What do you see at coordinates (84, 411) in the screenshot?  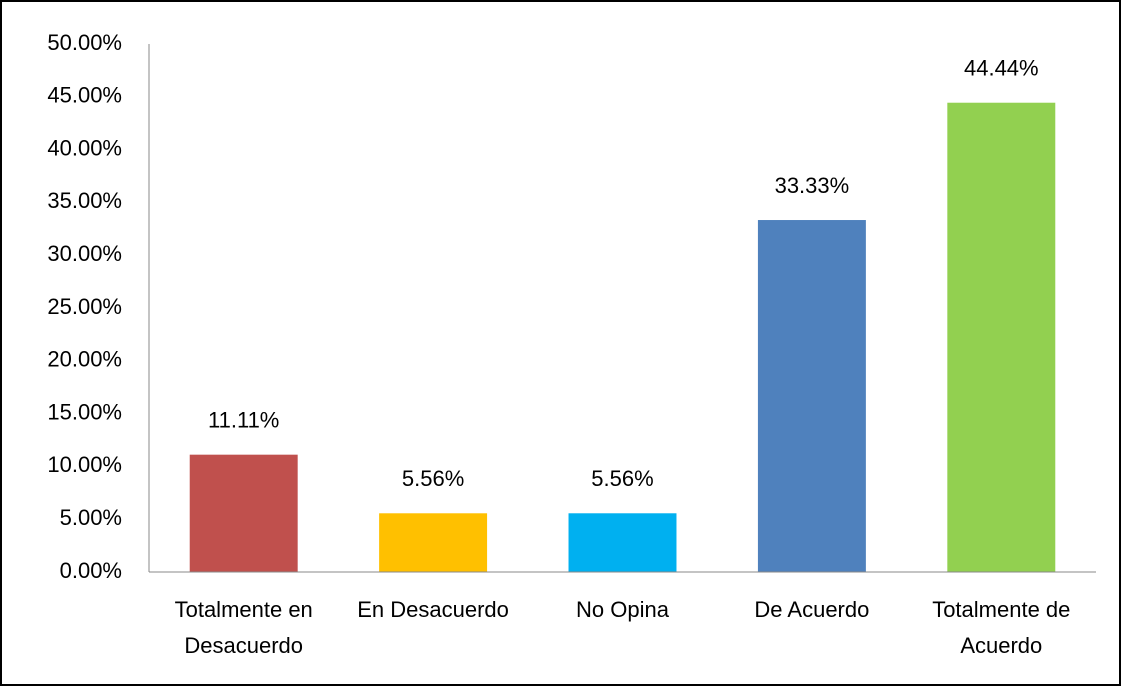 I see `y-tick-label: 15.00%` at bounding box center [84, 411].